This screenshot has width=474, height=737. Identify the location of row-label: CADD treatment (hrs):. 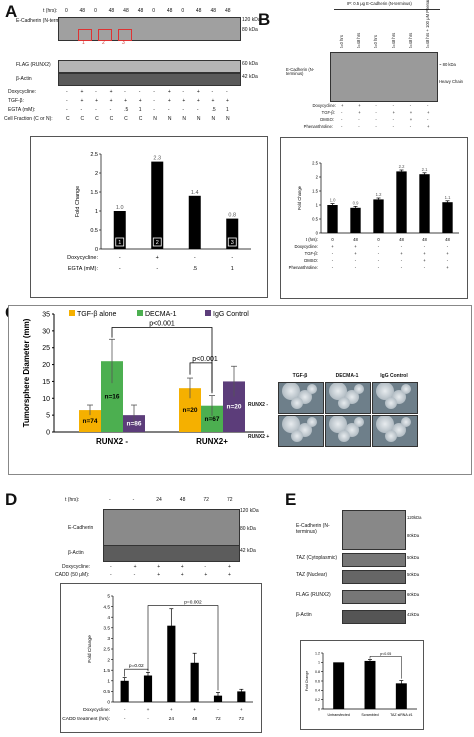
(86, 719).